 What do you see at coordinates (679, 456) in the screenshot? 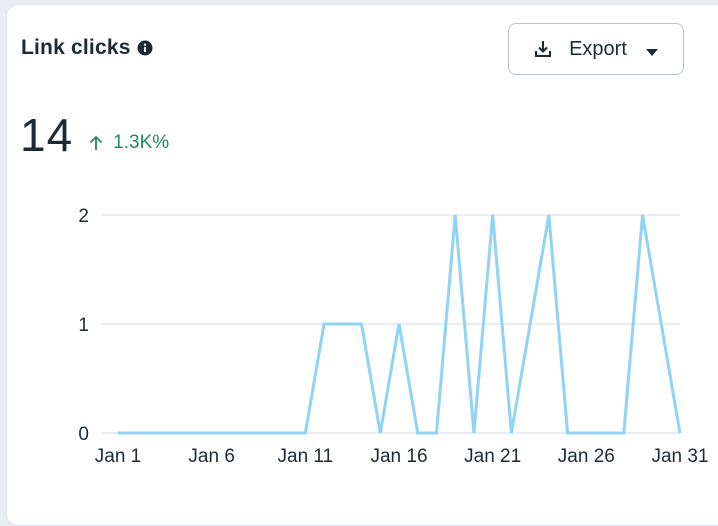
I see `x-tick-label: Jan 31` at bounding box center [679, 456].